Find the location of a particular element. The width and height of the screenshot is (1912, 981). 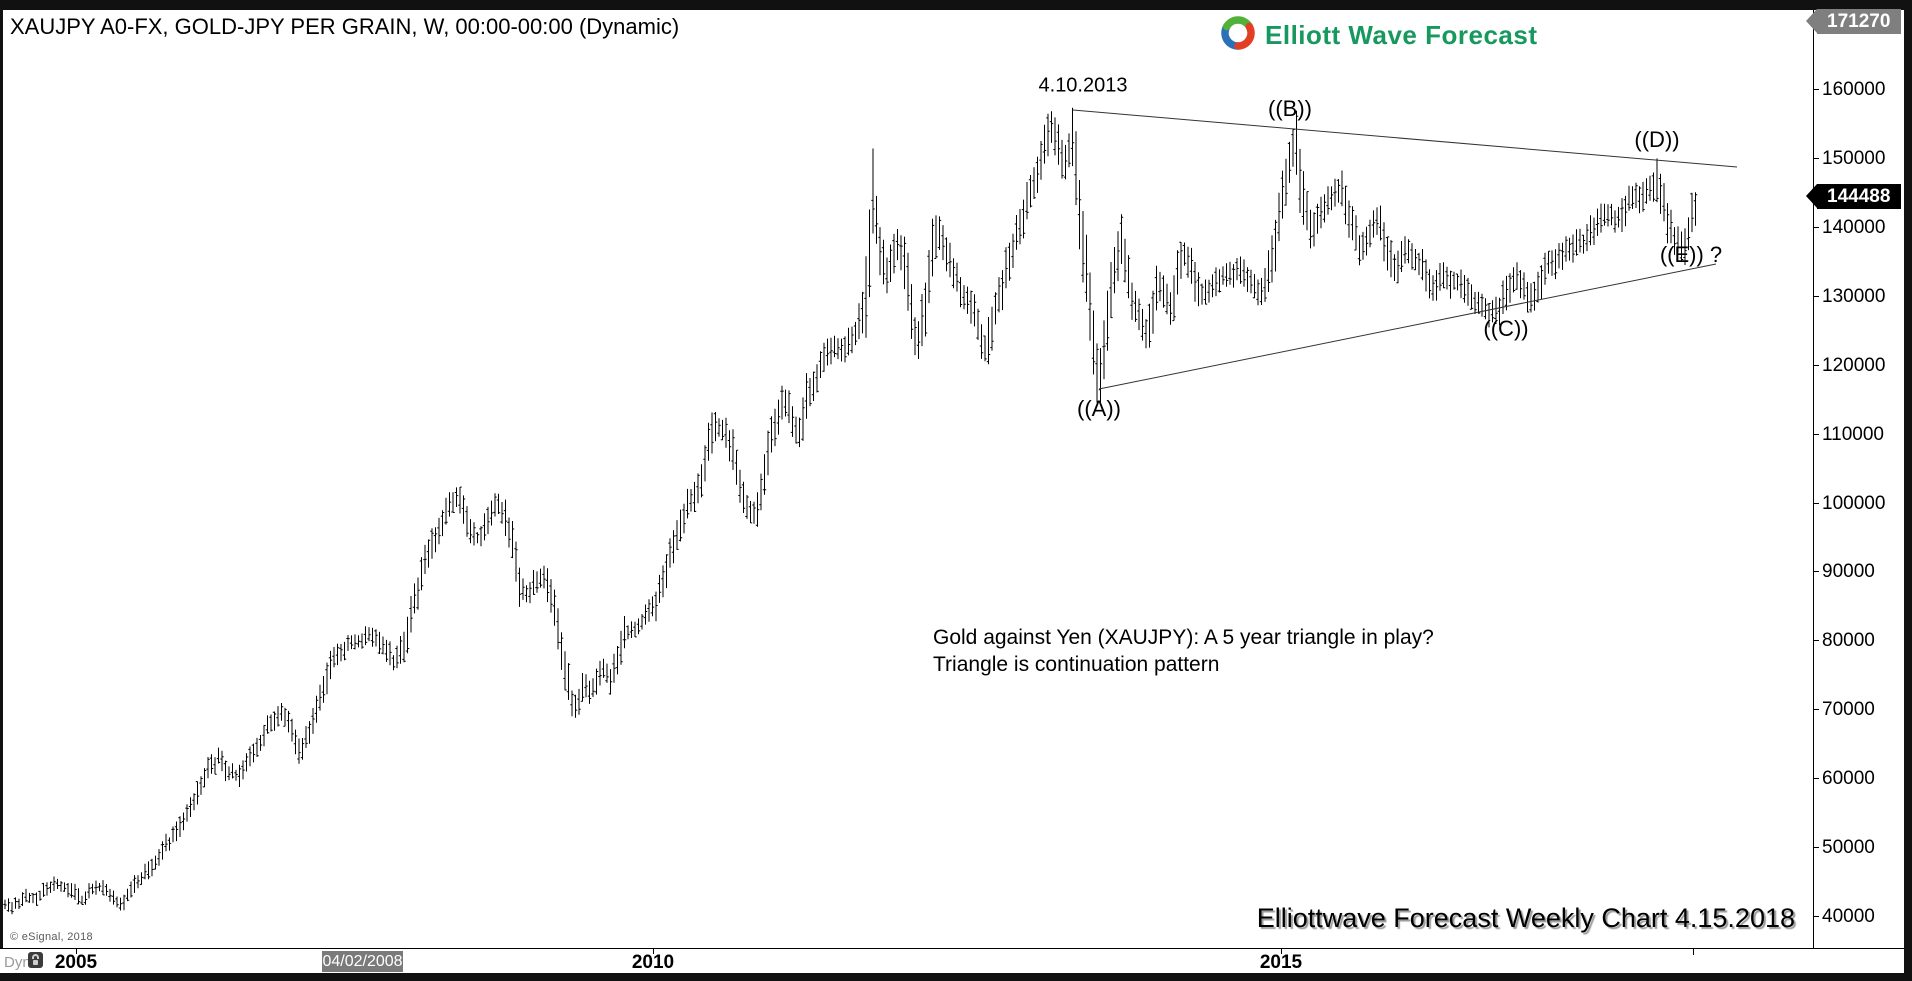

brand-logo: Elliott Wave Forecast is located at coordinates (1378, 35).